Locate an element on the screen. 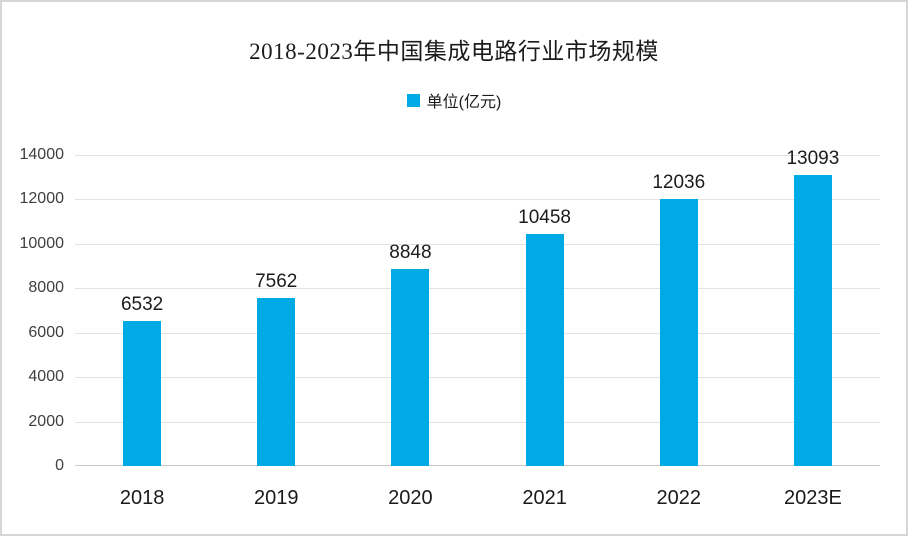 Image resolution: width=908 pixels, height=536 pixels. x-tick-label: 2020 is located at coordinates (410, 498).